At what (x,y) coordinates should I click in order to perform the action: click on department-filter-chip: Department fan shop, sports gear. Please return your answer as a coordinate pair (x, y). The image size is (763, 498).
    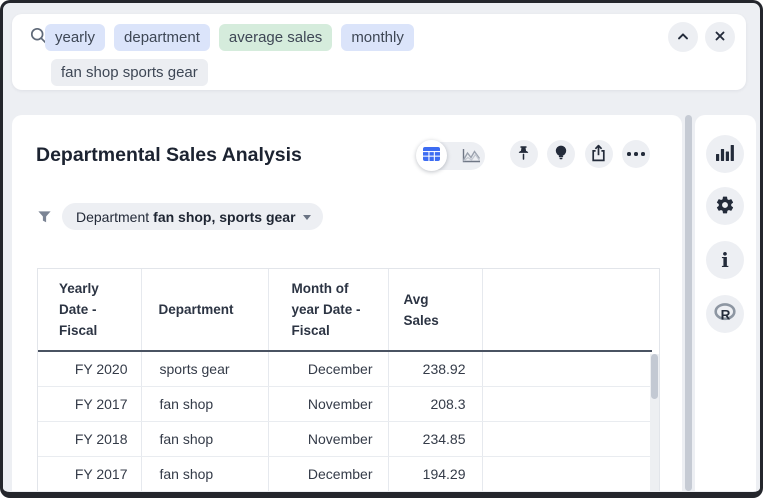
    Looking at the image, I should click on (192, 216).